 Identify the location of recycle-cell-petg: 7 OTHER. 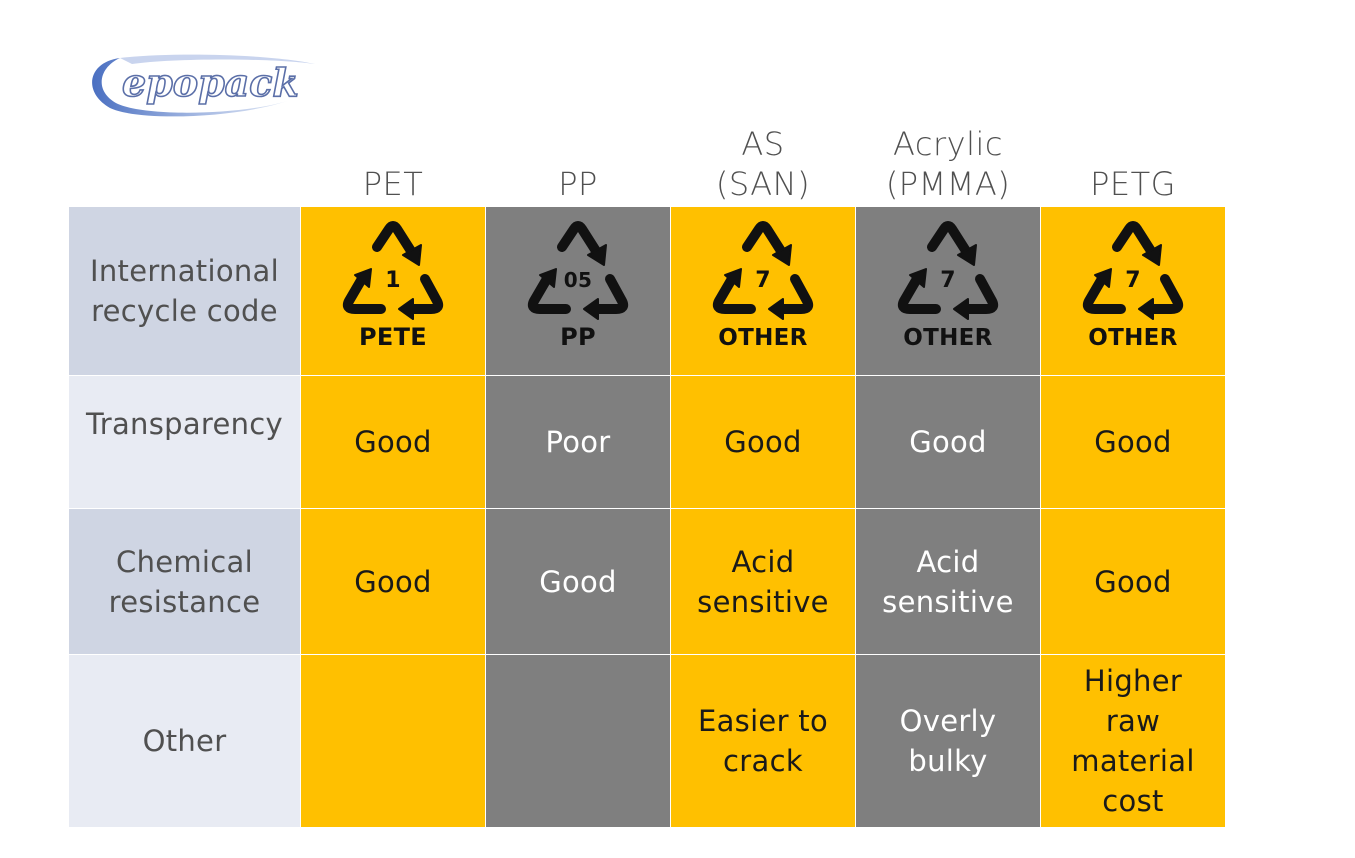
(1133, 291).